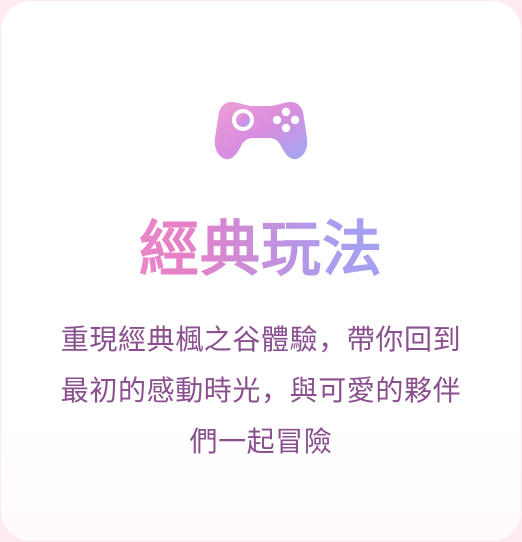 The height and width of the screenshot is (542, 522). What do you see at coordinates (261, 128) in the screenshot?
I see `gamepad-icon` at bounding box center [261, 128].